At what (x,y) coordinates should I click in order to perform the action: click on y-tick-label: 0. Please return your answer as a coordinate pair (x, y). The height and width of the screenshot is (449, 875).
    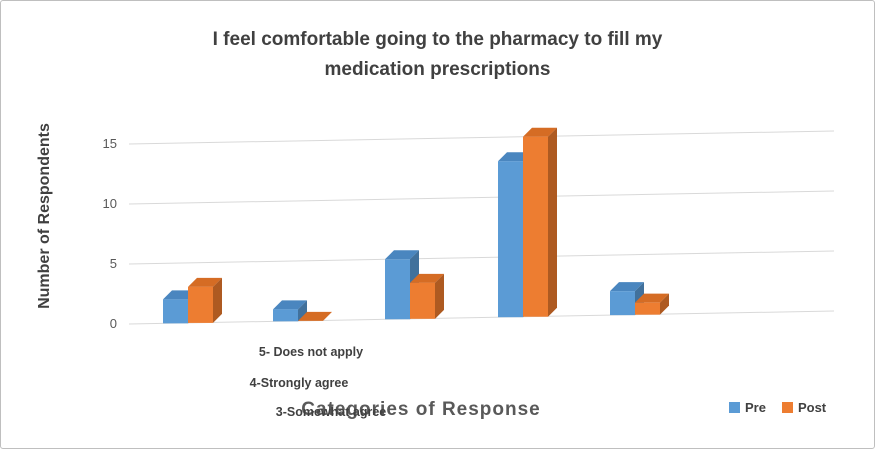
    Looking at the image, I should click on (113, 323).